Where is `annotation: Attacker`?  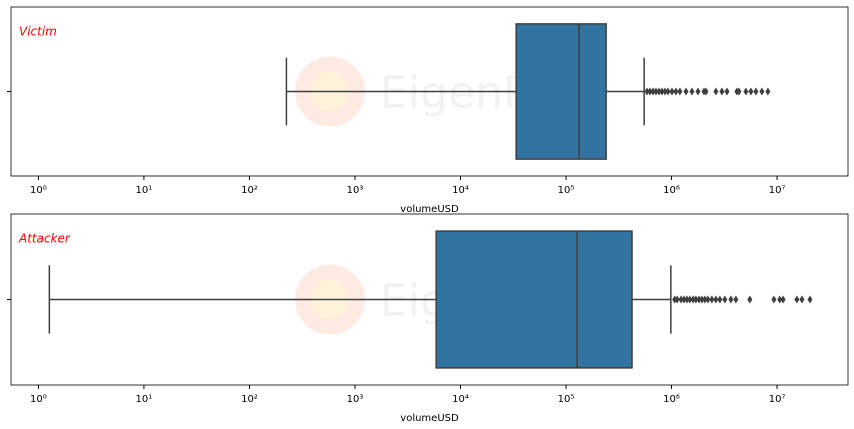 annotation: Attacker is located at coordinates (44, 239).